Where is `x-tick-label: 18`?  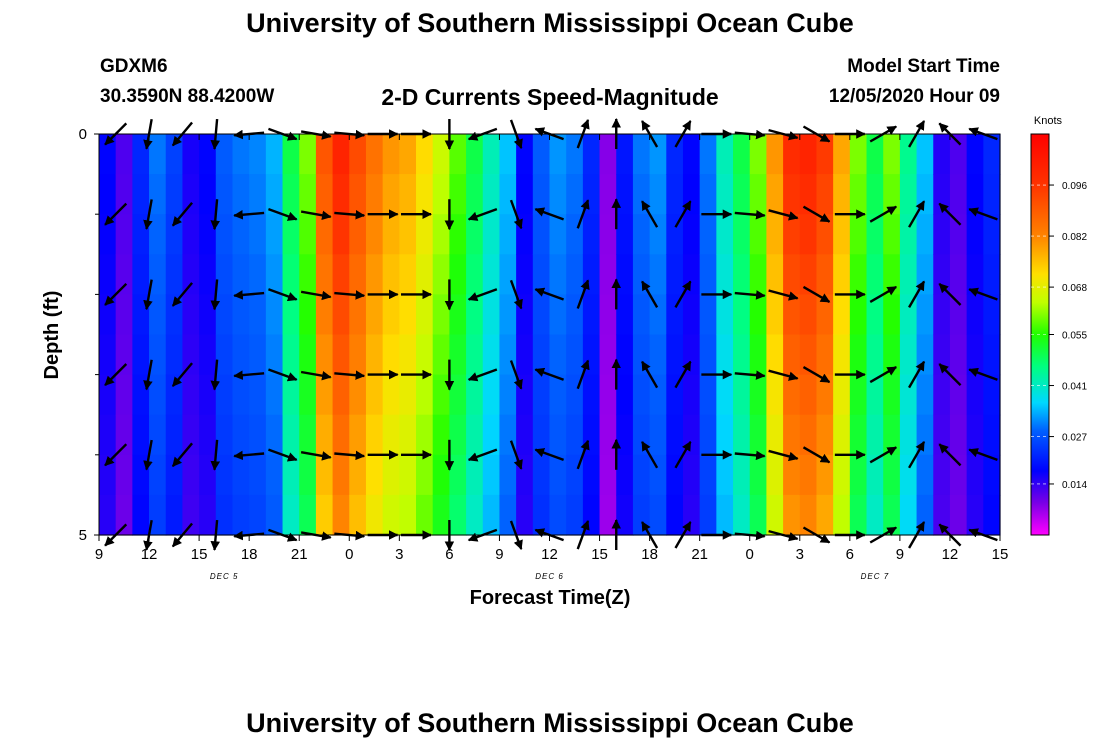
x-tick-label: 18 is located at coordinates (249, 554).